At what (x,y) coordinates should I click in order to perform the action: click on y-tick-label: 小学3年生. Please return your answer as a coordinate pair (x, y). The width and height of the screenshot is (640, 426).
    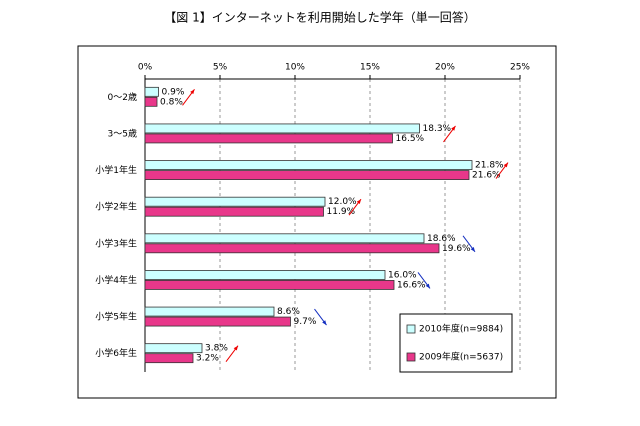
    Looking at the image, I should click on (116, 243).